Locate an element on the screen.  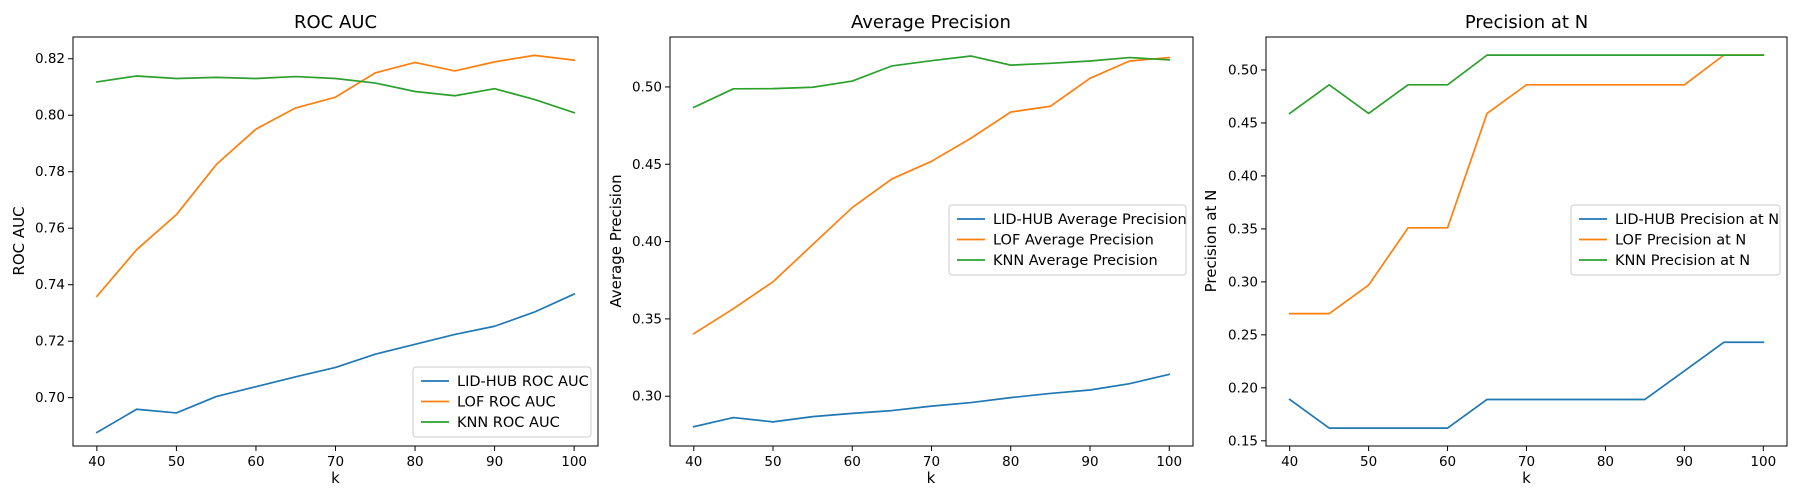
y-tick-label: 0.76 is located at coordinates (50, 229).